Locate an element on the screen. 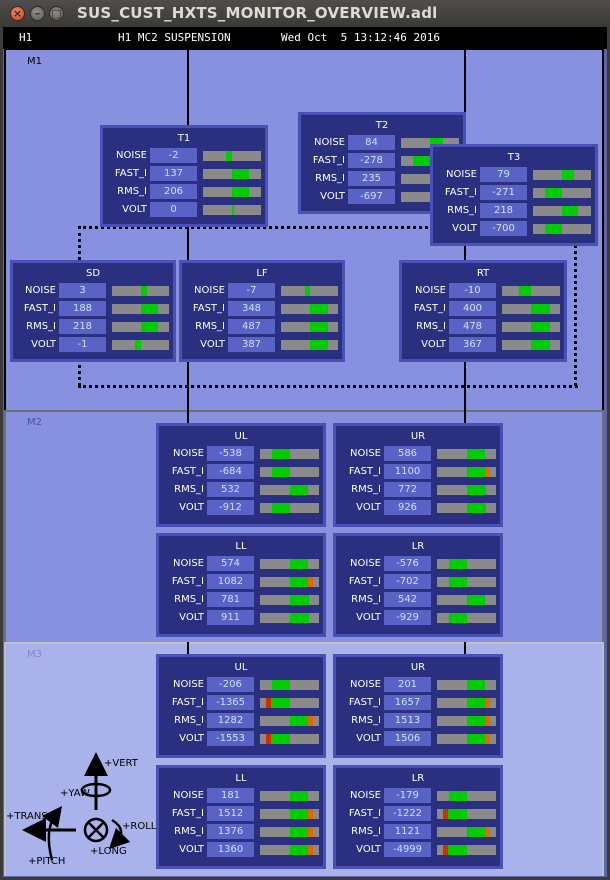 The height and width of the screenshot is (880, 610). osem-row: NOISE 3 is located at coordinates (93, 291).